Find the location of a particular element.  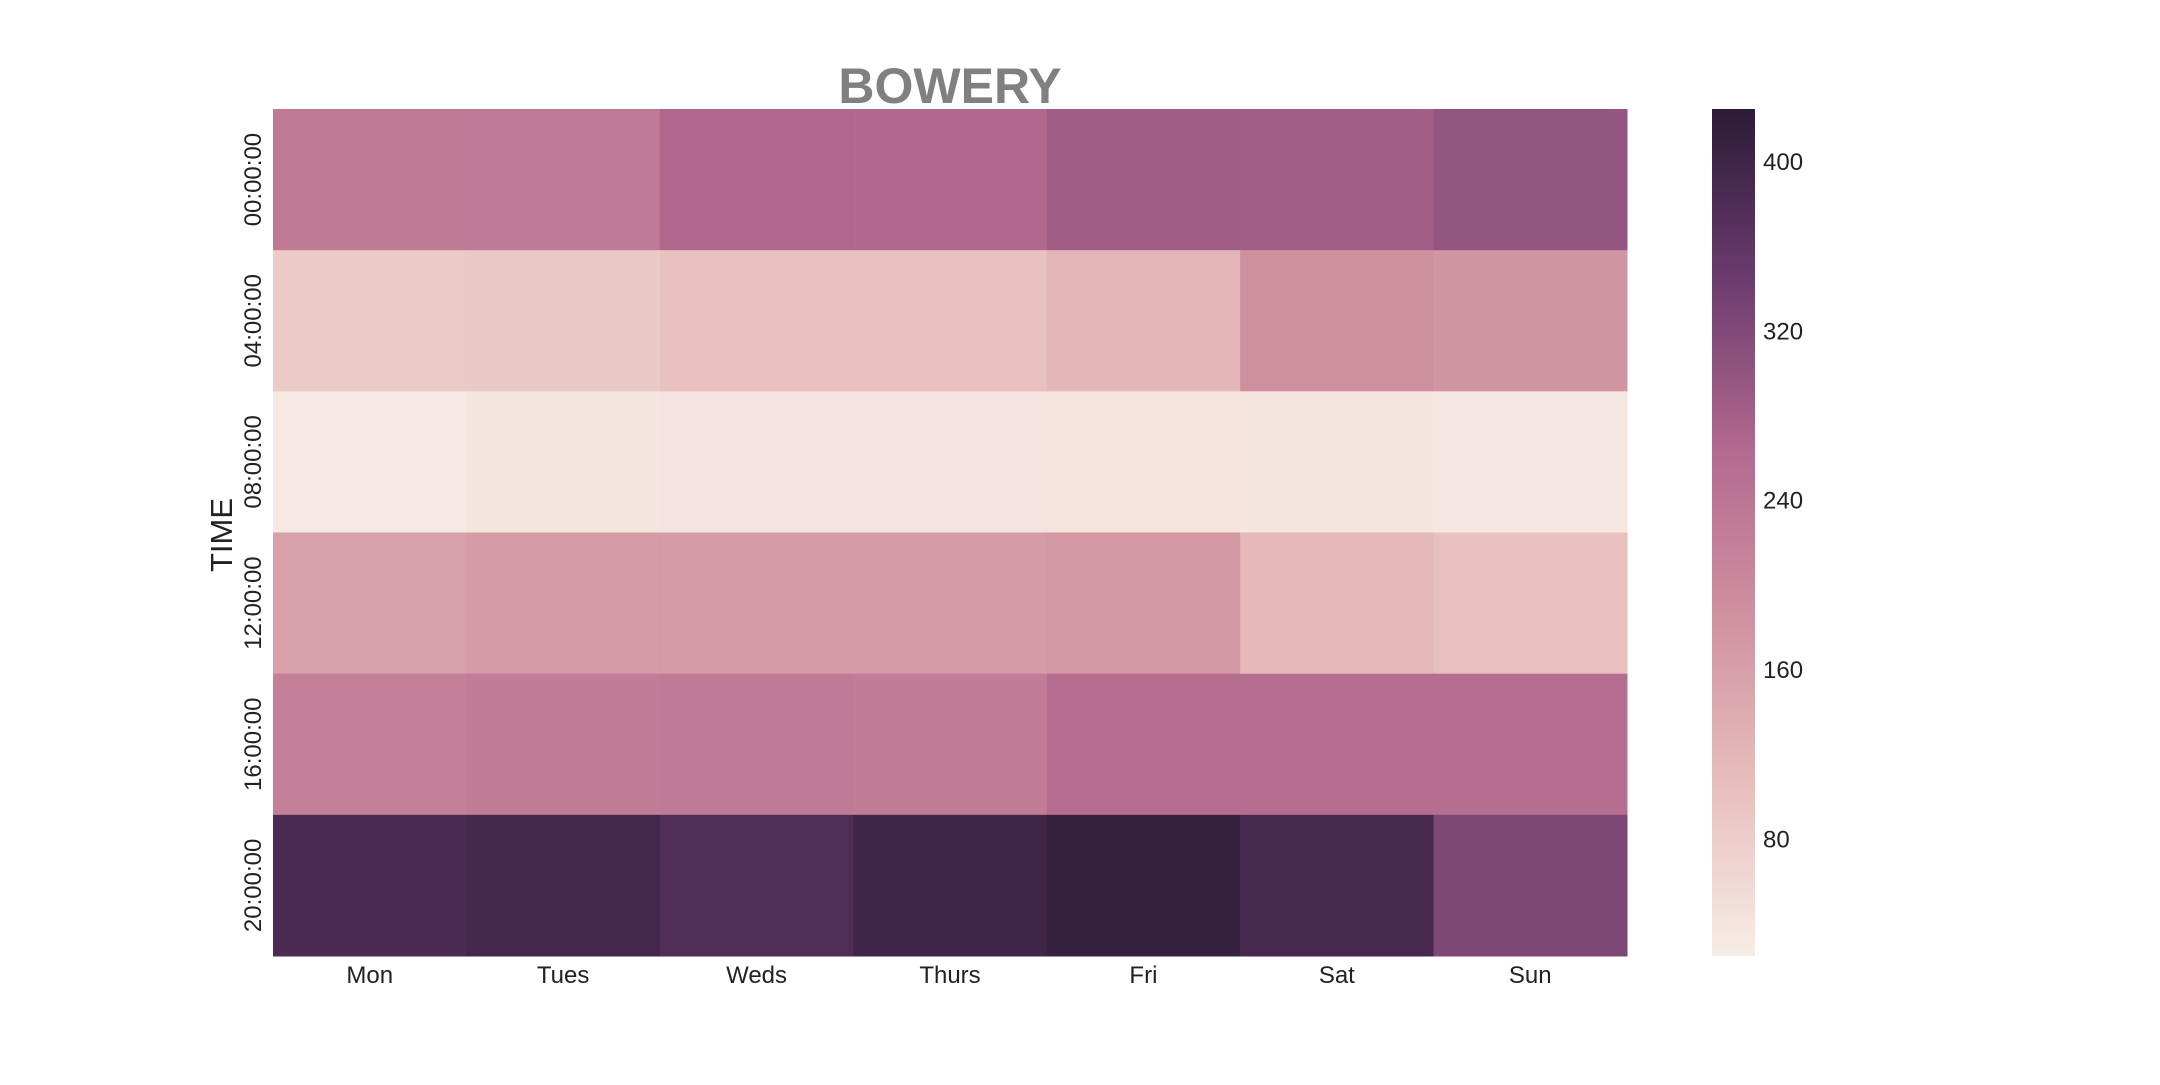

x-tick-label: Sat is located at coordinates (1337, 975).